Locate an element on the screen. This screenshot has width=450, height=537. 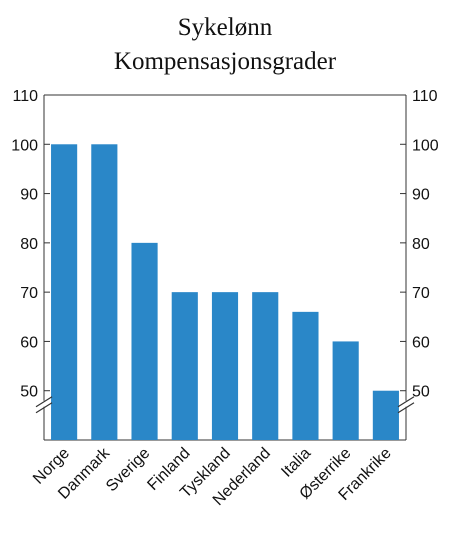
y-tick-label-right: 80 is located at coordinates (421, 244).